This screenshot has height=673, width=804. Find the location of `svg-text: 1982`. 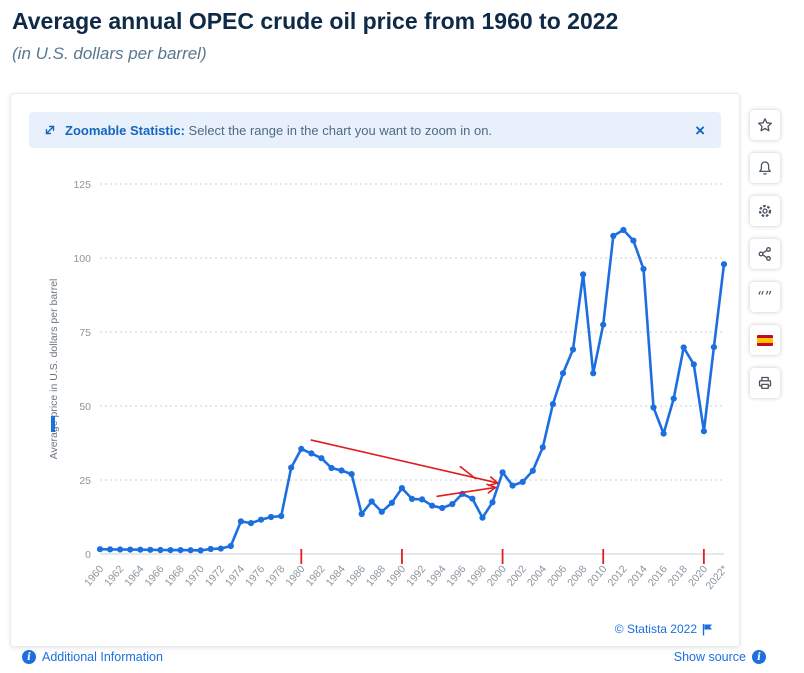

svg-text: 1982 is located at coordinates (315, 576).